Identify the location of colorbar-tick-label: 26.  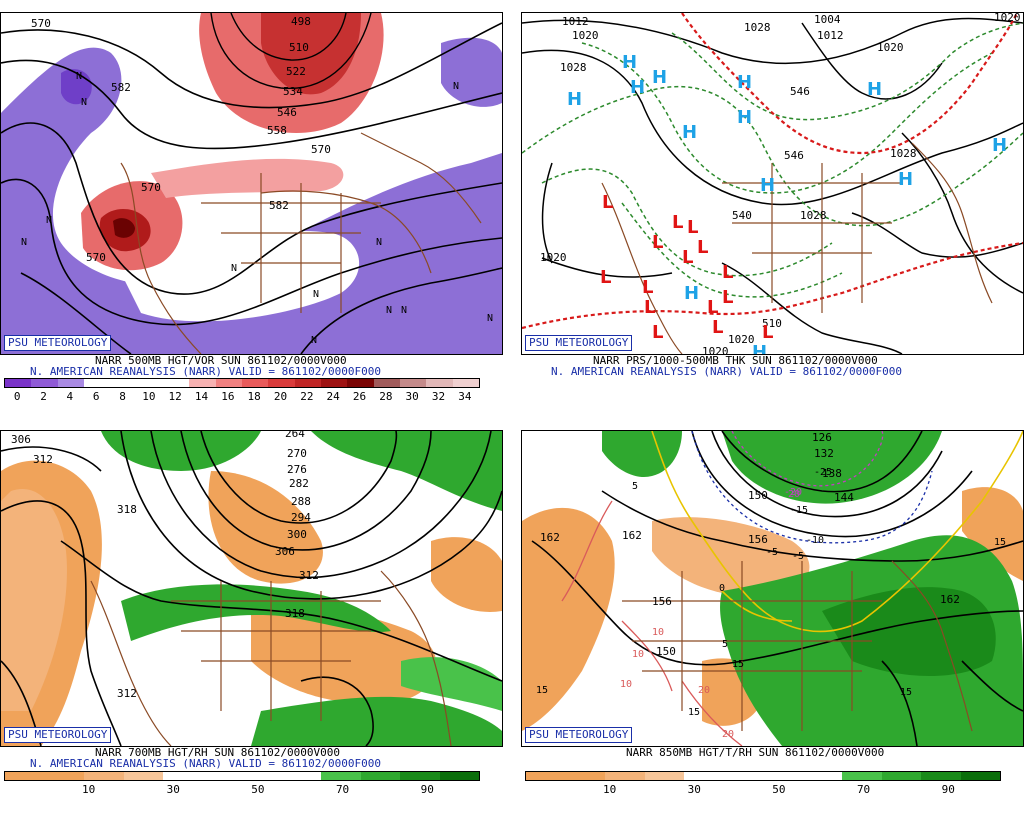
(359, 396).